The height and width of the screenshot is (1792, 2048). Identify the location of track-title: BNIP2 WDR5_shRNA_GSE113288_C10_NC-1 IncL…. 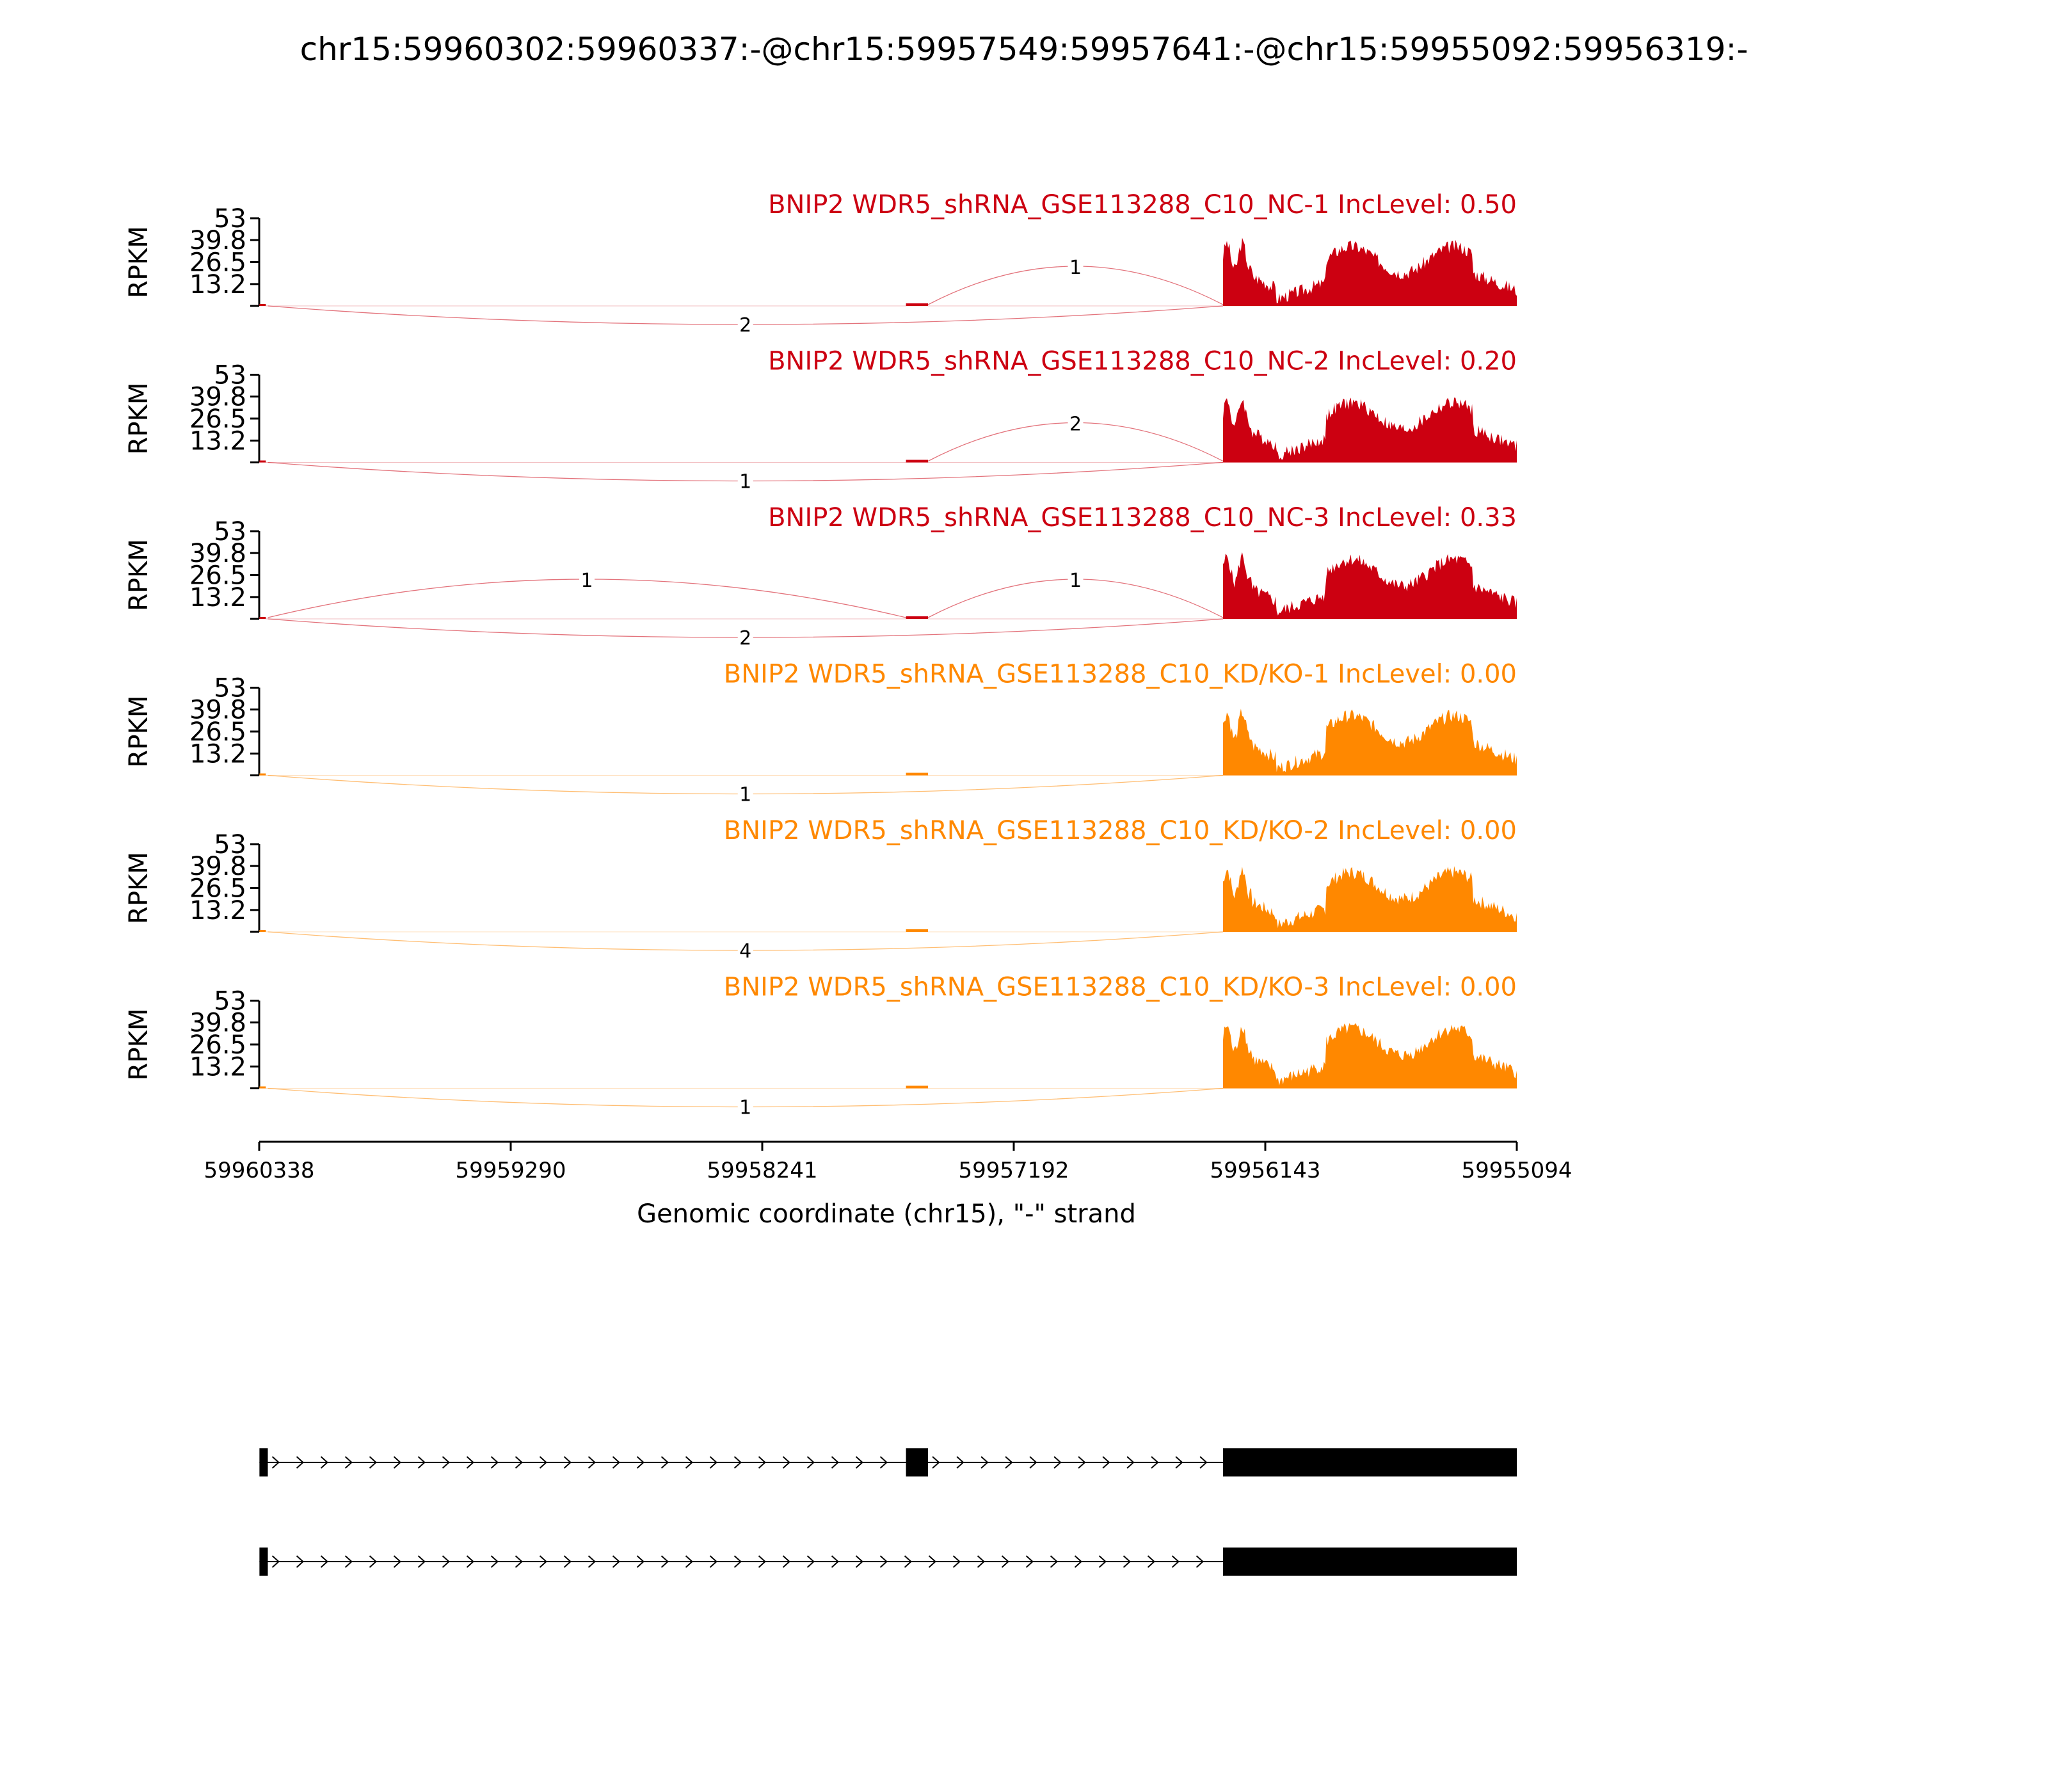
(1142, 205).